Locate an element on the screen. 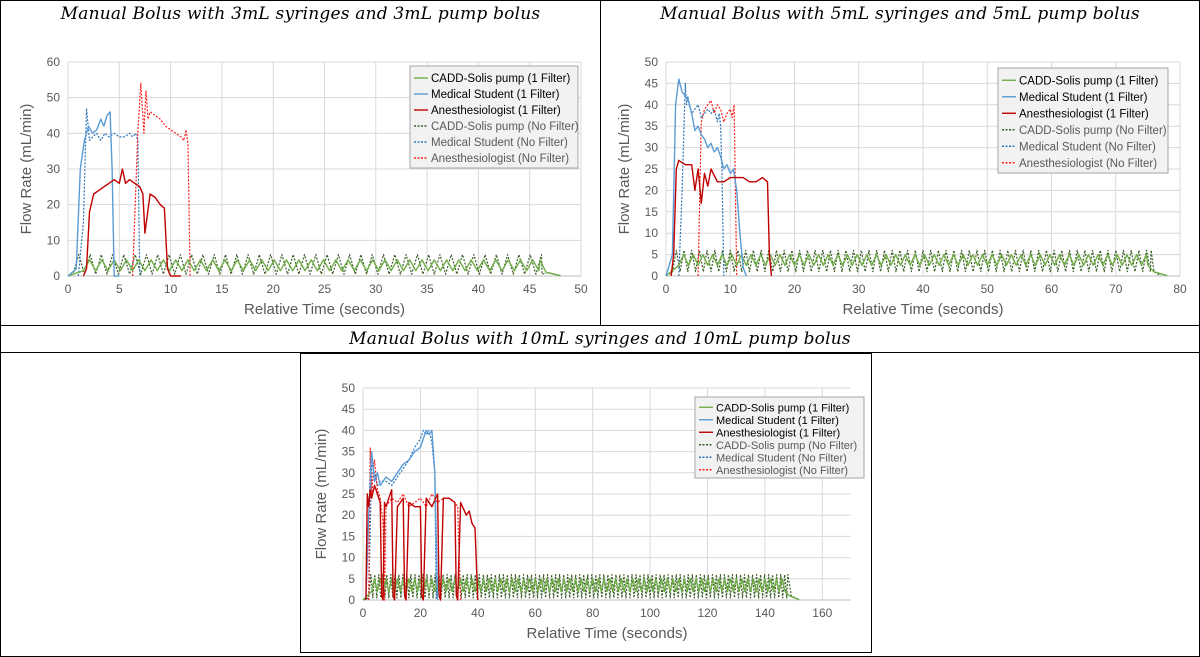  y-axis-label: Flow Rate (mL/min) is located at coordinates (321, 494).